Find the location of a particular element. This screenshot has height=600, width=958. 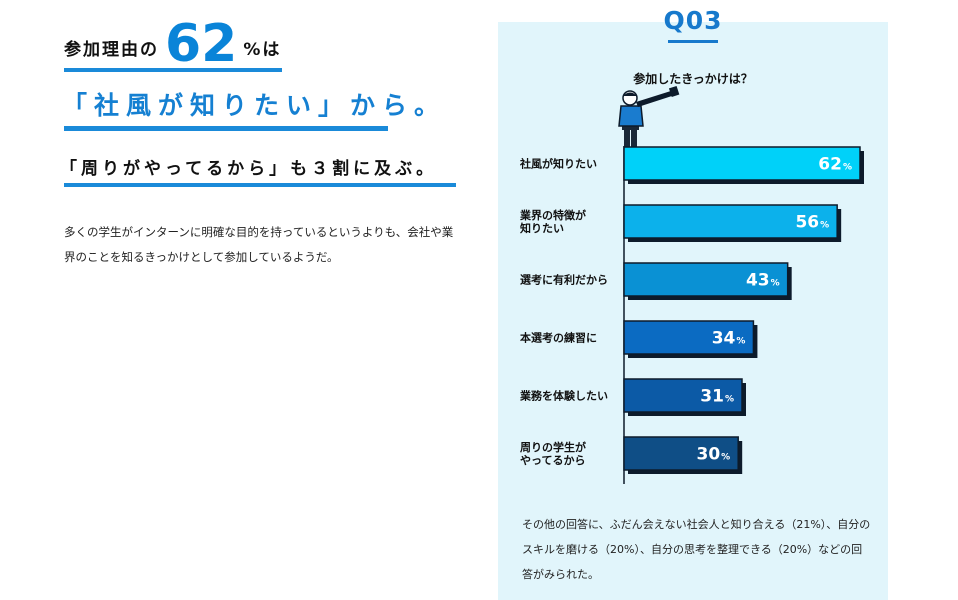

category-label: 選考に有利だから is located at coordinates (564, 280).